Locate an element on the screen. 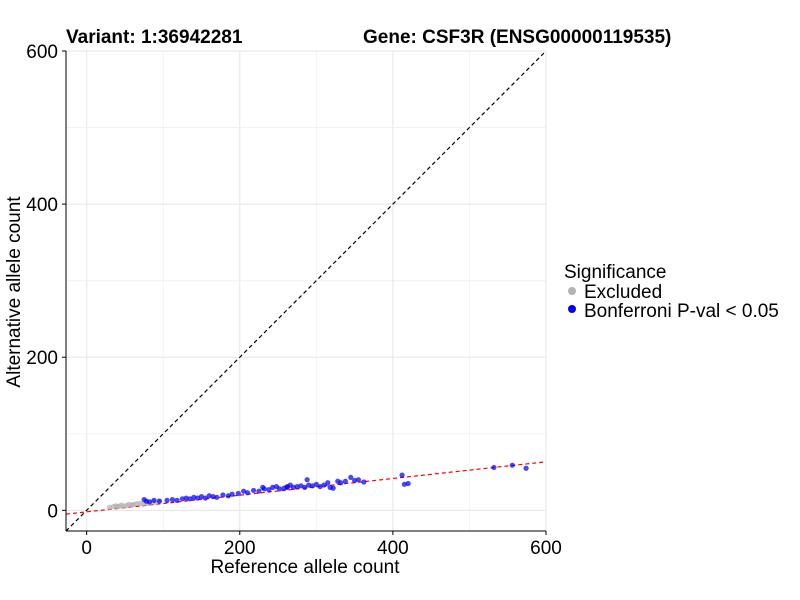 The height and width of the screenshot is (600, 800). y-tick-label: 0 is located at coordinates (52, 511).